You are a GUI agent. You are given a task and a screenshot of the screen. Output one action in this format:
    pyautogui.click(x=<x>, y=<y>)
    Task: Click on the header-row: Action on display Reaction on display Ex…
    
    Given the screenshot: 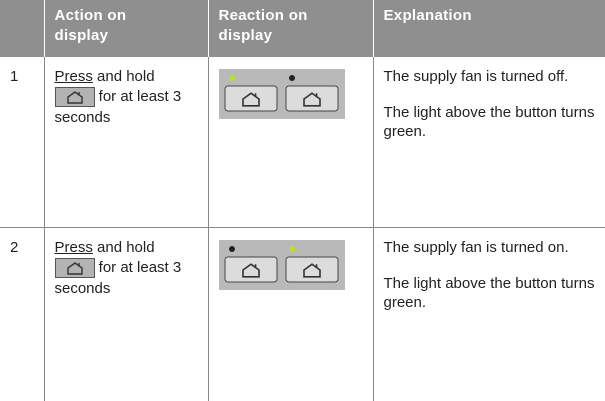 What is the action you would take?
    pyautogui.click(x=302, y=28)
    